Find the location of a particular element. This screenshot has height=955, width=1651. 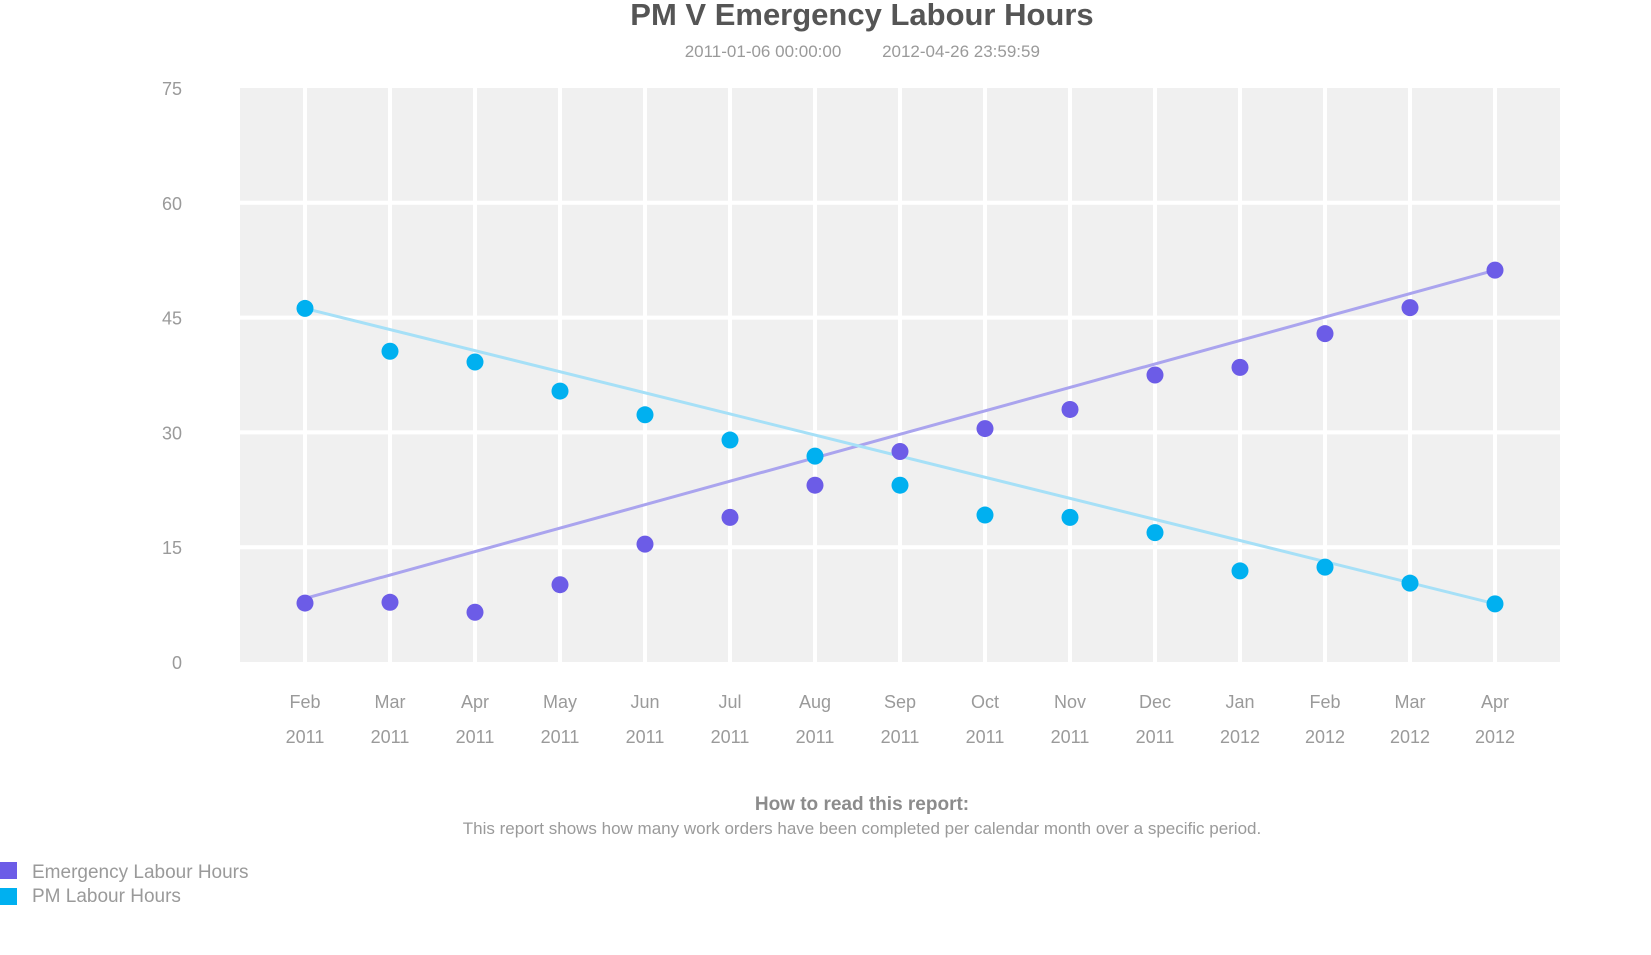

x-tick-month: Dec is located at coordinates (1155, 702).